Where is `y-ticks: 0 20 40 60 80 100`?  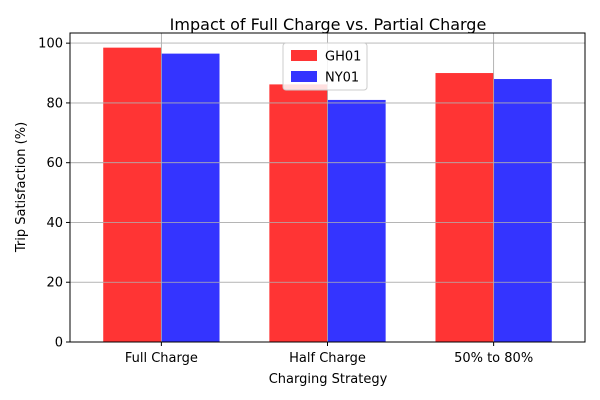 y-ticks: 0 20 40 60 80 100 is located at coordinates (54, 194).